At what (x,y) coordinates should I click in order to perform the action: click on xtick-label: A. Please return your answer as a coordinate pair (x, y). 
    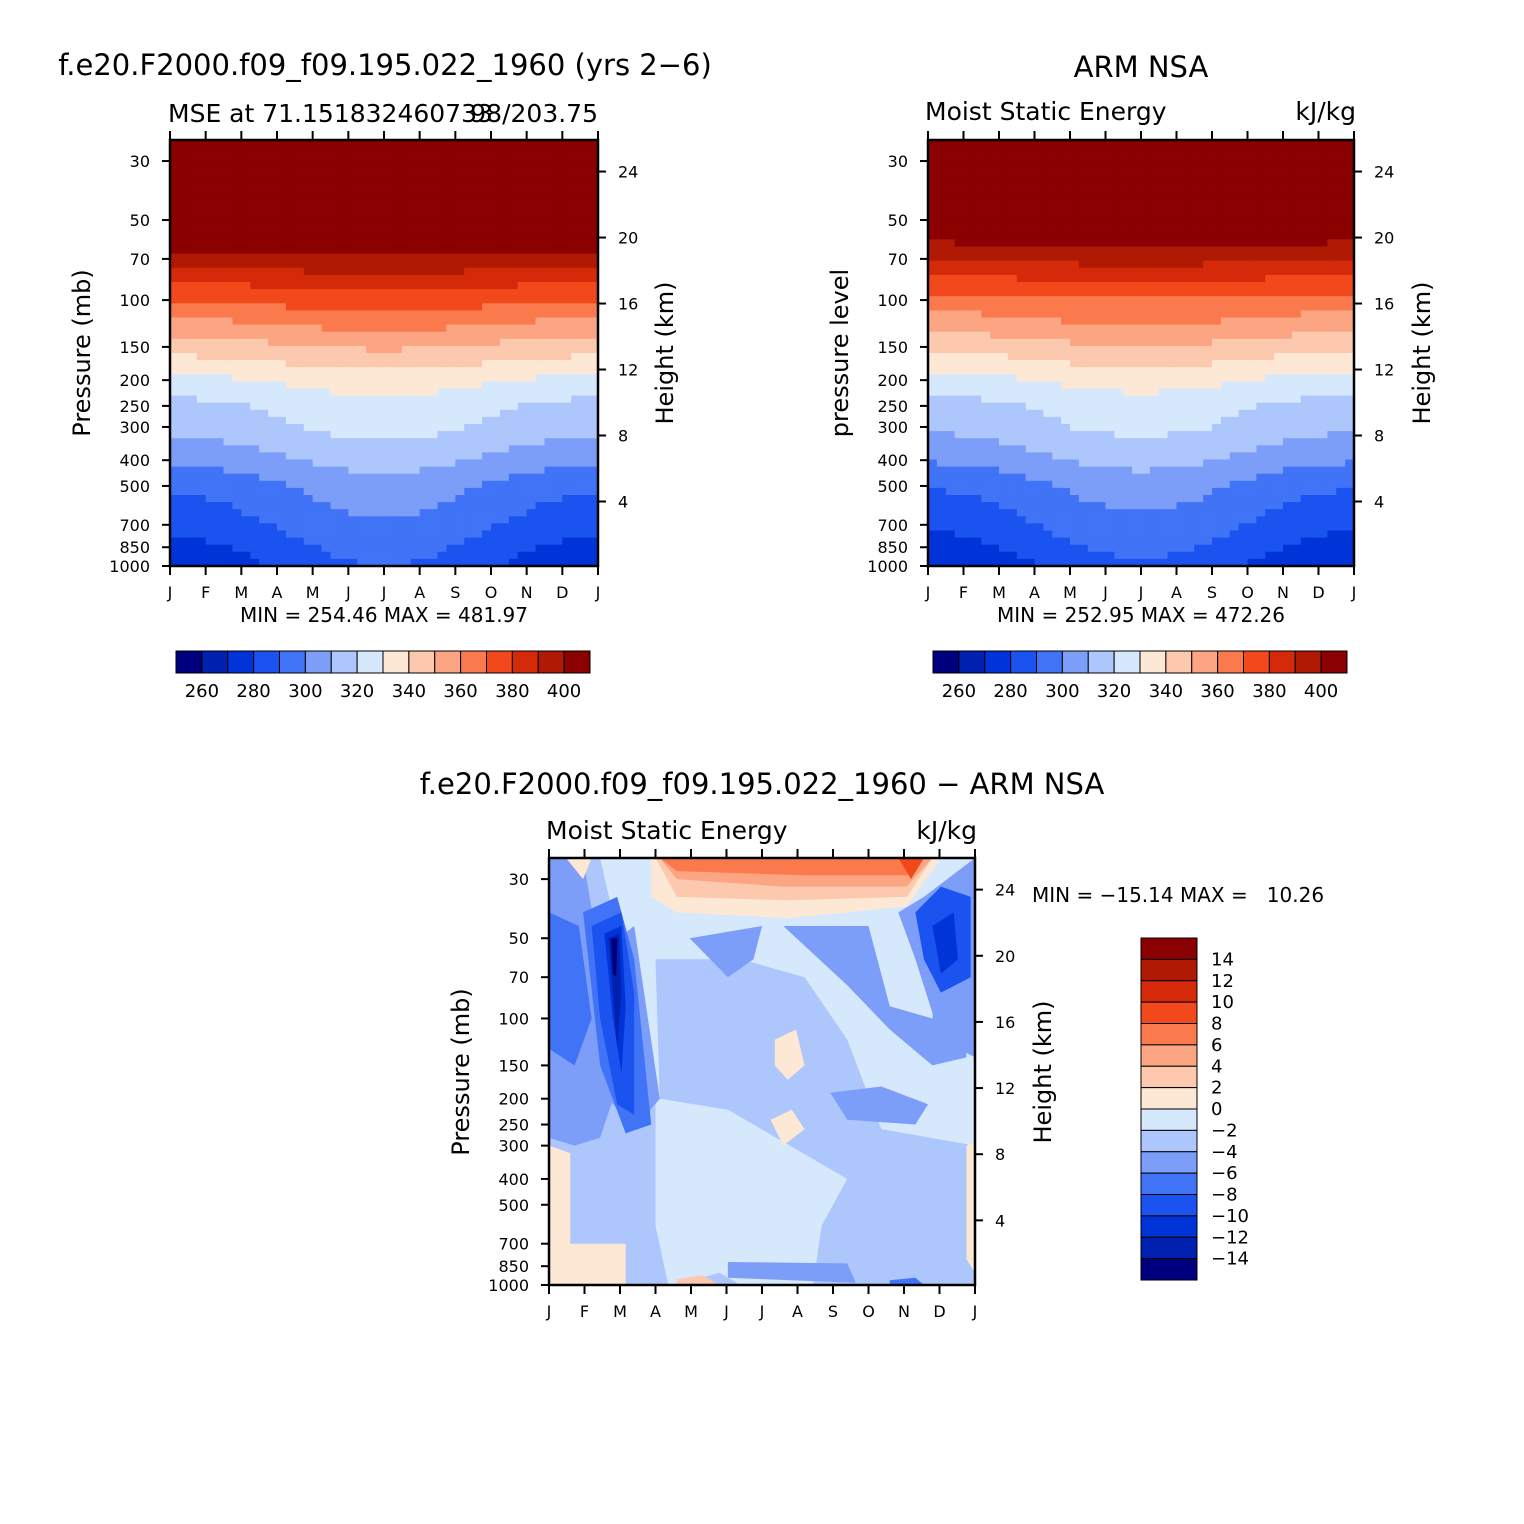
    Looking at the image, I should click on (277, 592).